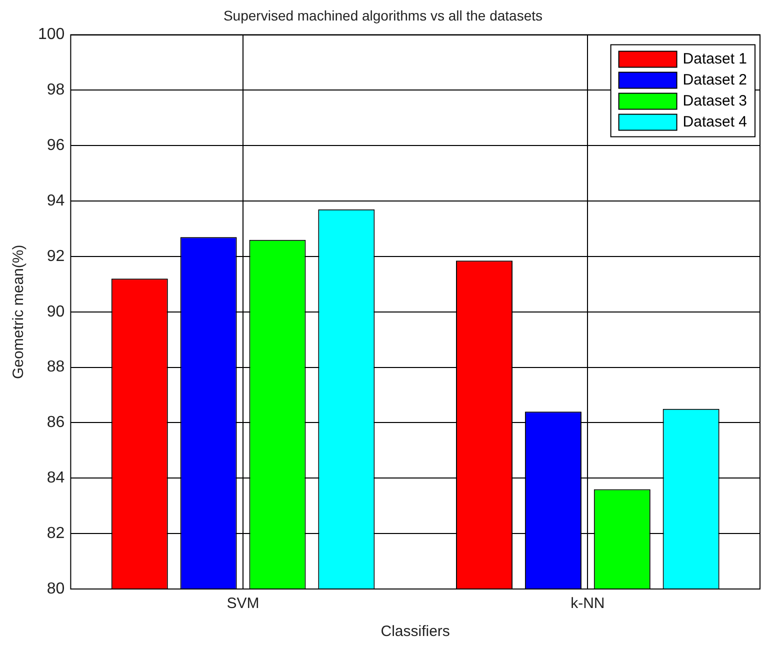 The width and height of the screenshot is (772, 649). I want to click on x-tick-label: k-NN, so click(587, 603).